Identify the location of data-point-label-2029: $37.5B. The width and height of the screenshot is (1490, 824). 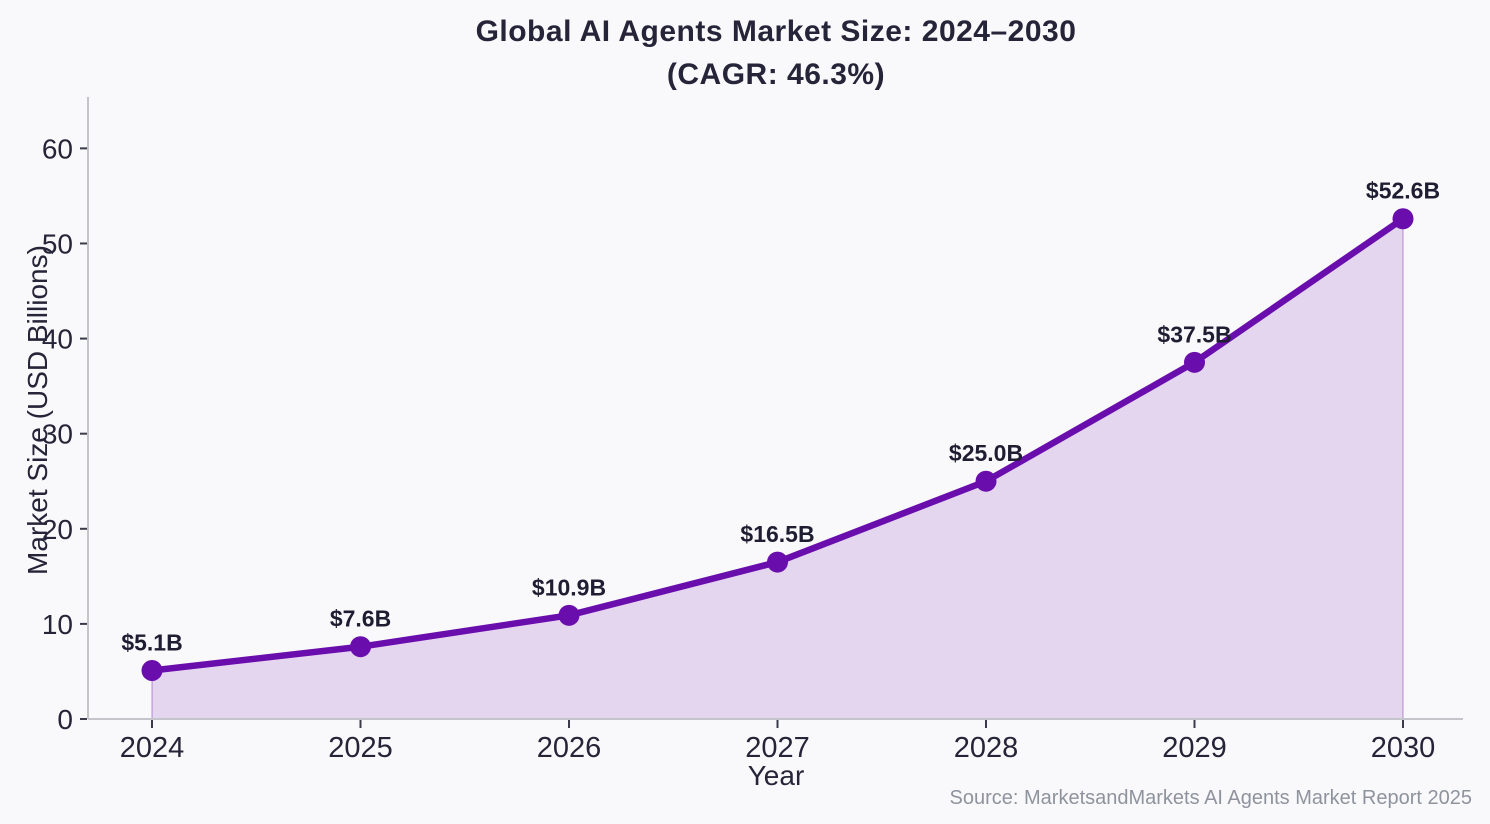
(1194, 334).